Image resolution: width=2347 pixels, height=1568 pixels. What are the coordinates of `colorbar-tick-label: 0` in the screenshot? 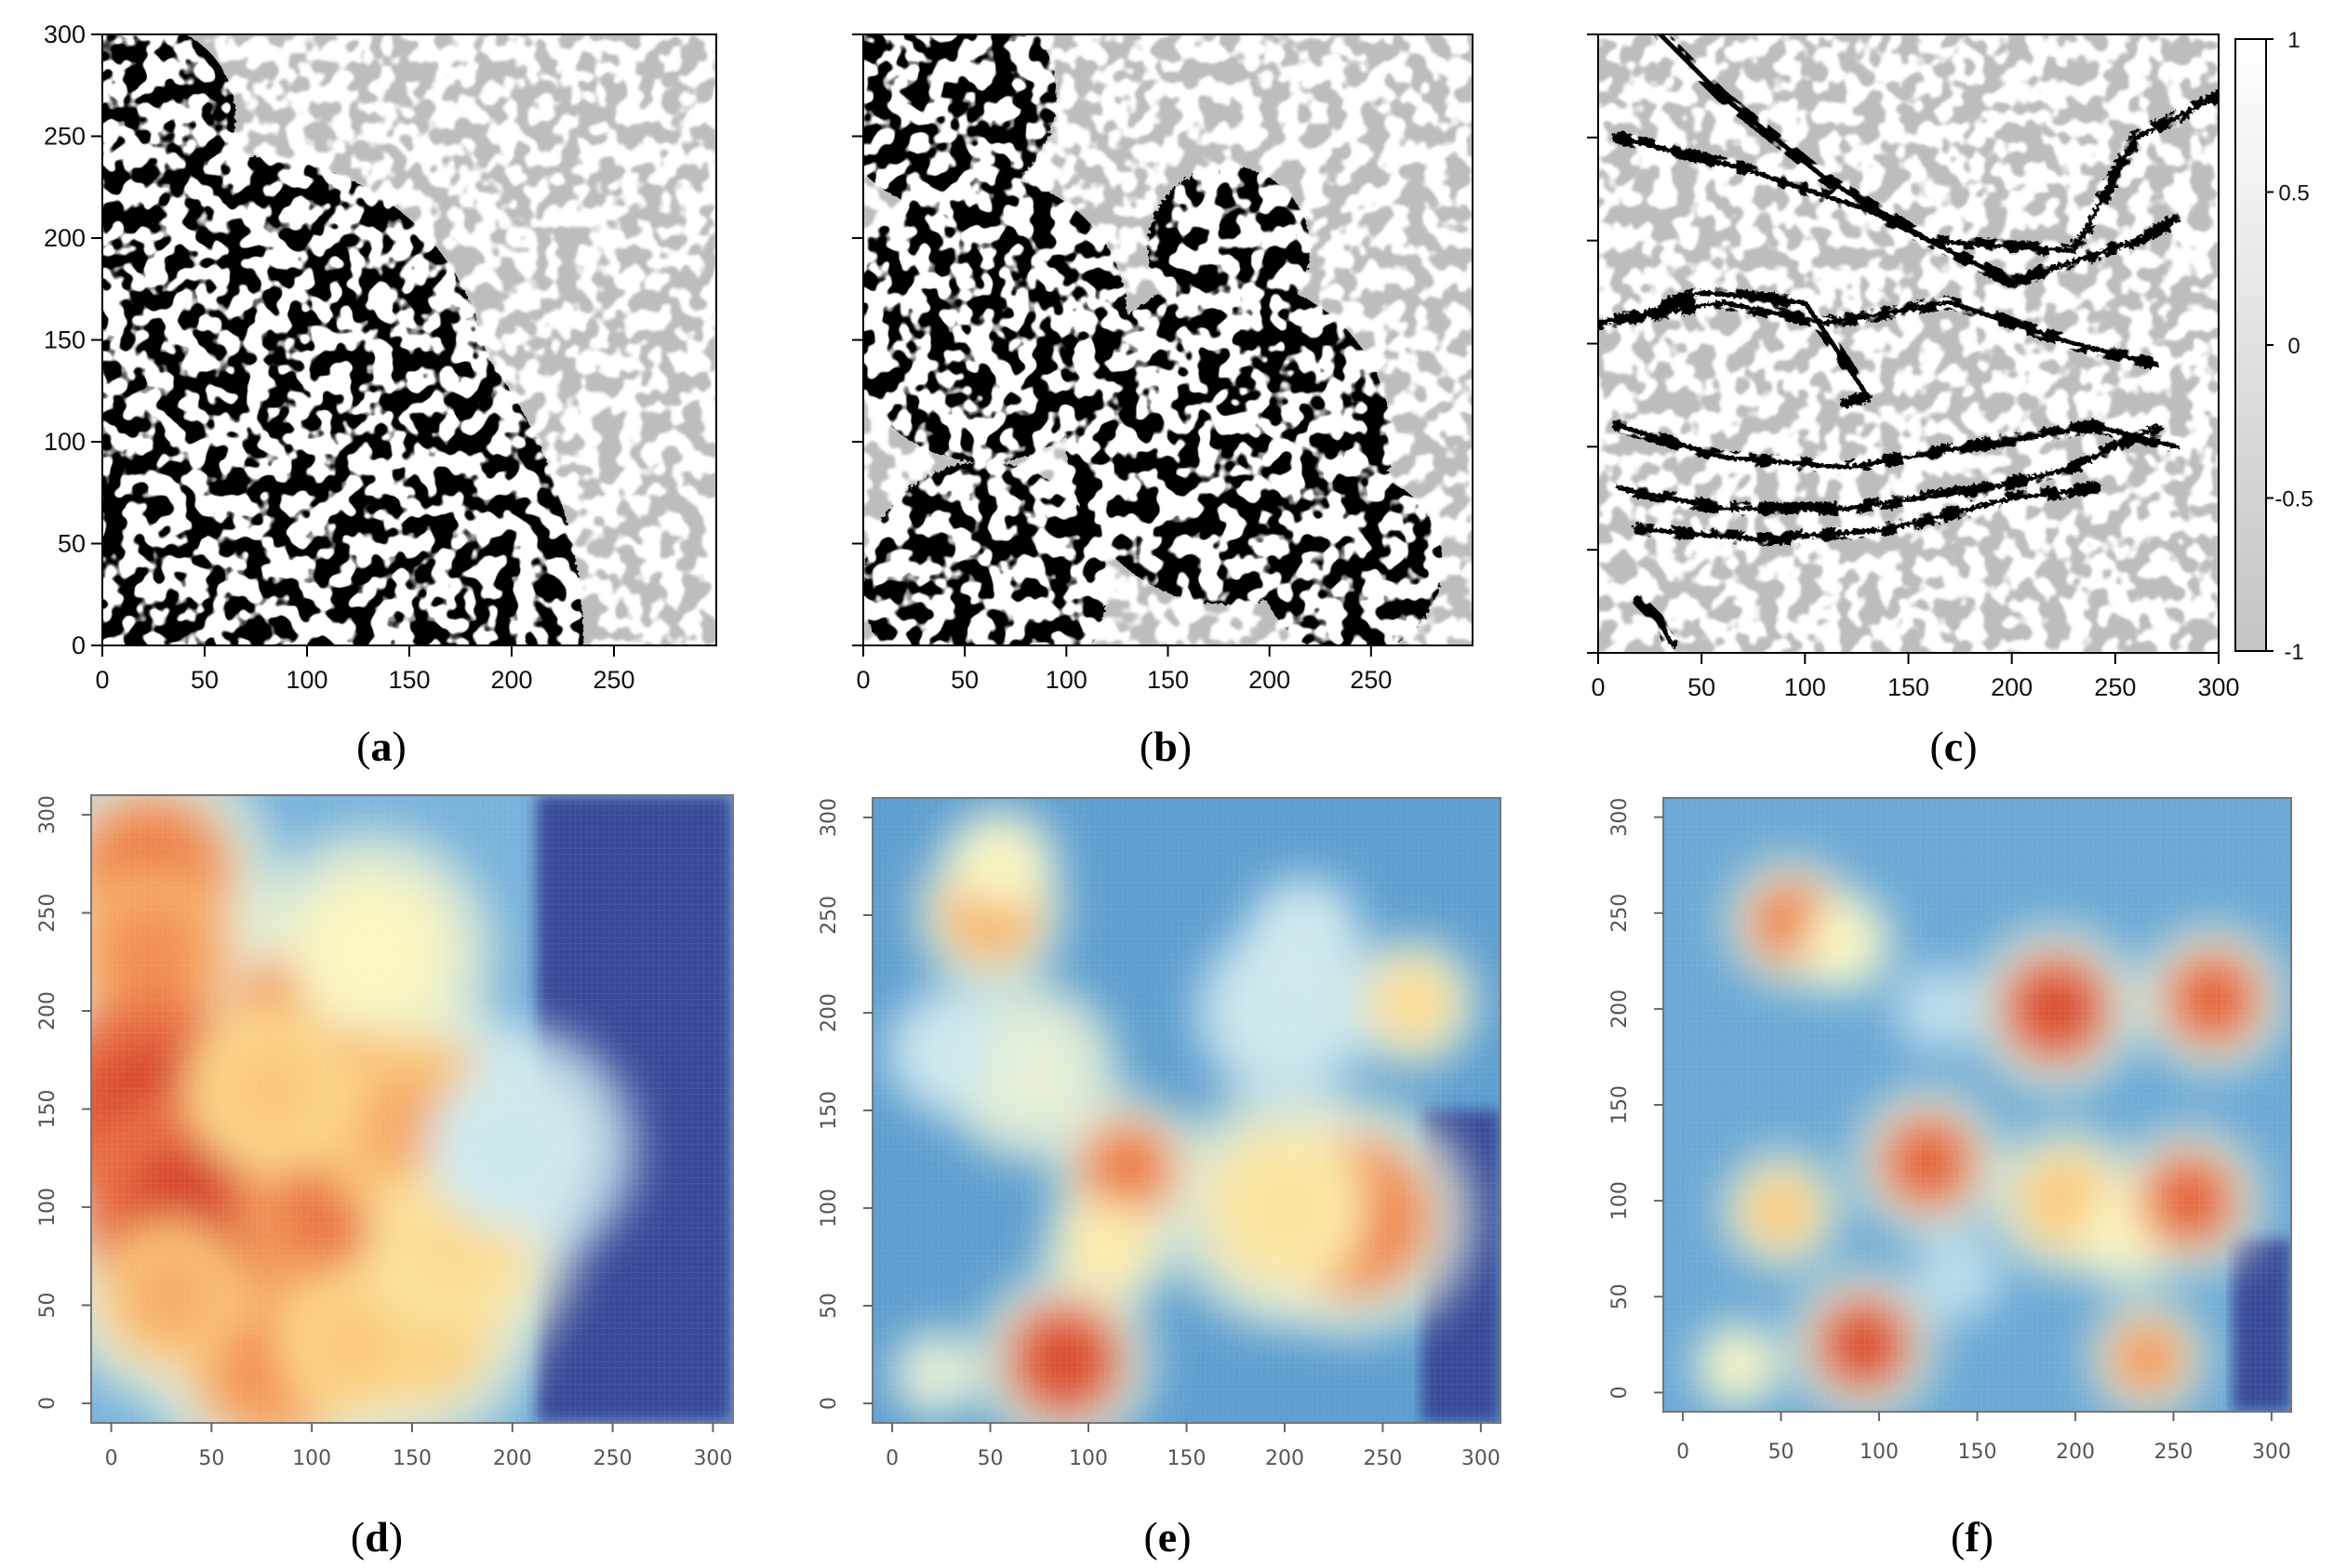 It's located at (2294, 346).